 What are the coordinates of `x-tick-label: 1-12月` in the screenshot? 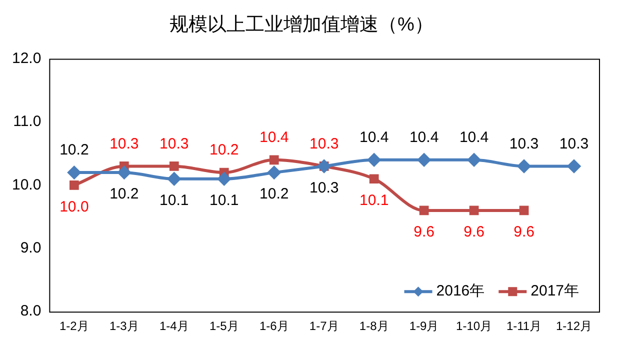 It's located at (574, 326).